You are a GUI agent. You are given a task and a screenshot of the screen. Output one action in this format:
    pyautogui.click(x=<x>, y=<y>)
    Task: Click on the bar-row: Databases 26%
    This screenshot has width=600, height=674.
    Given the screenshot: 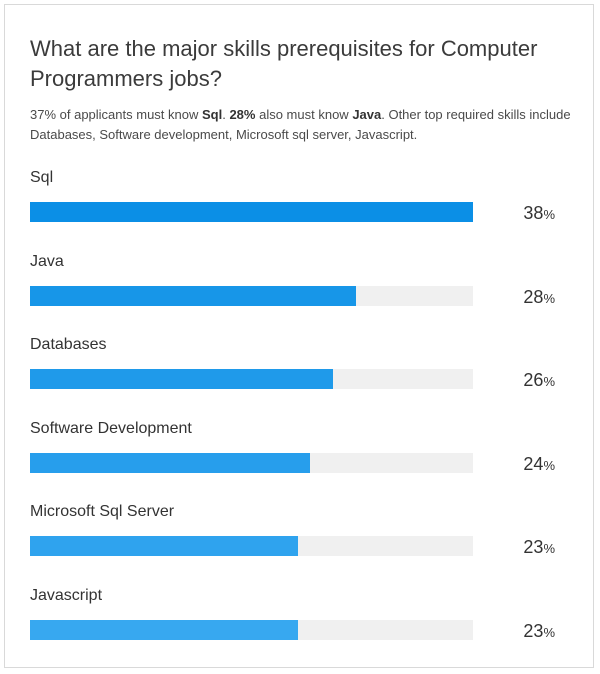 What is the action you would take?
    pyautogui.click(x=300, y=377)
    